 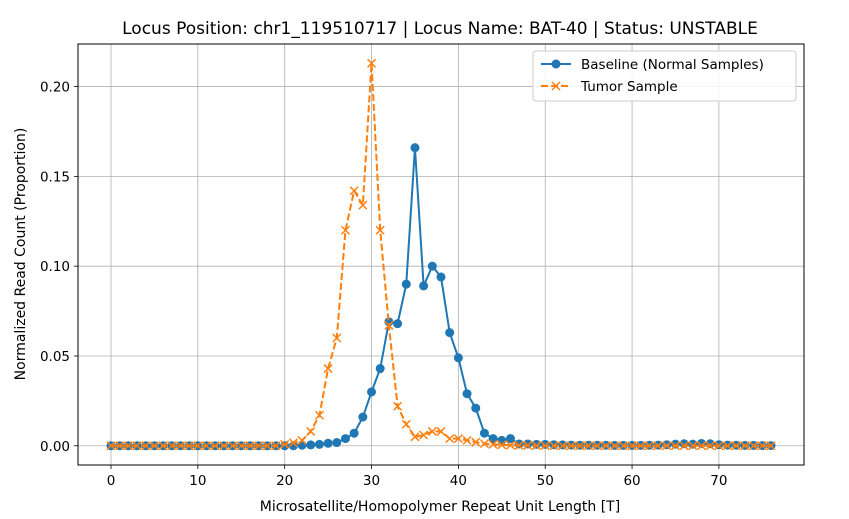 What do you see at coordinates (371, 481) in the screenshot?
I see `x-tick-label: 30` at bounding box center [371, 481].